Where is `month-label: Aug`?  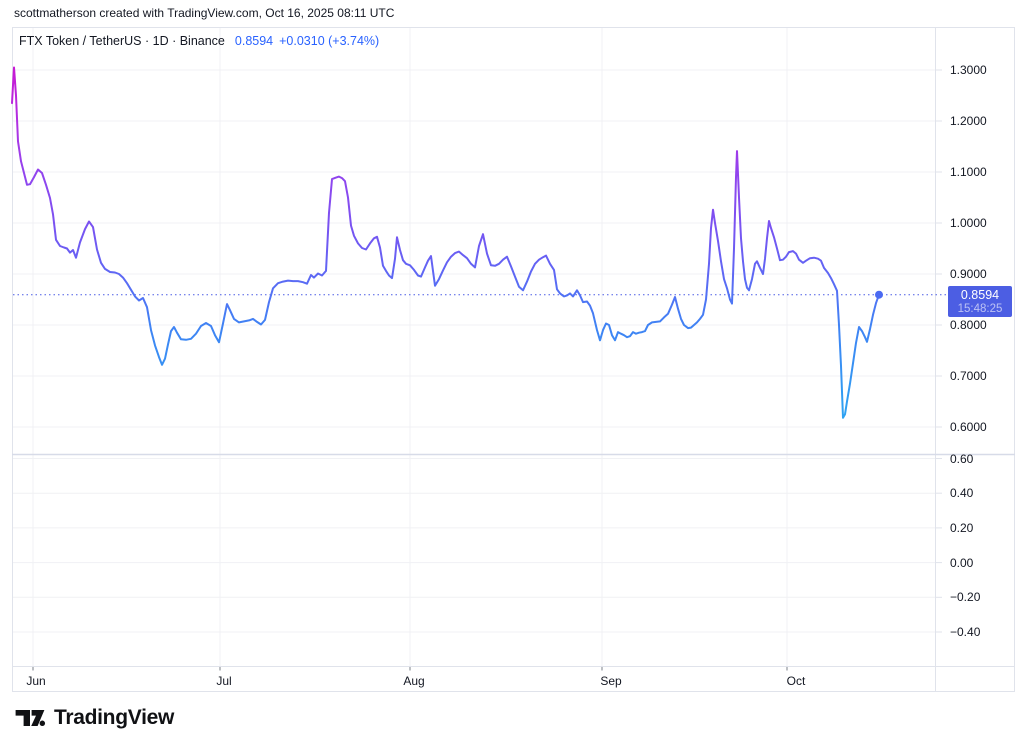
month-label: Aug is located at coordinates (414, 681).